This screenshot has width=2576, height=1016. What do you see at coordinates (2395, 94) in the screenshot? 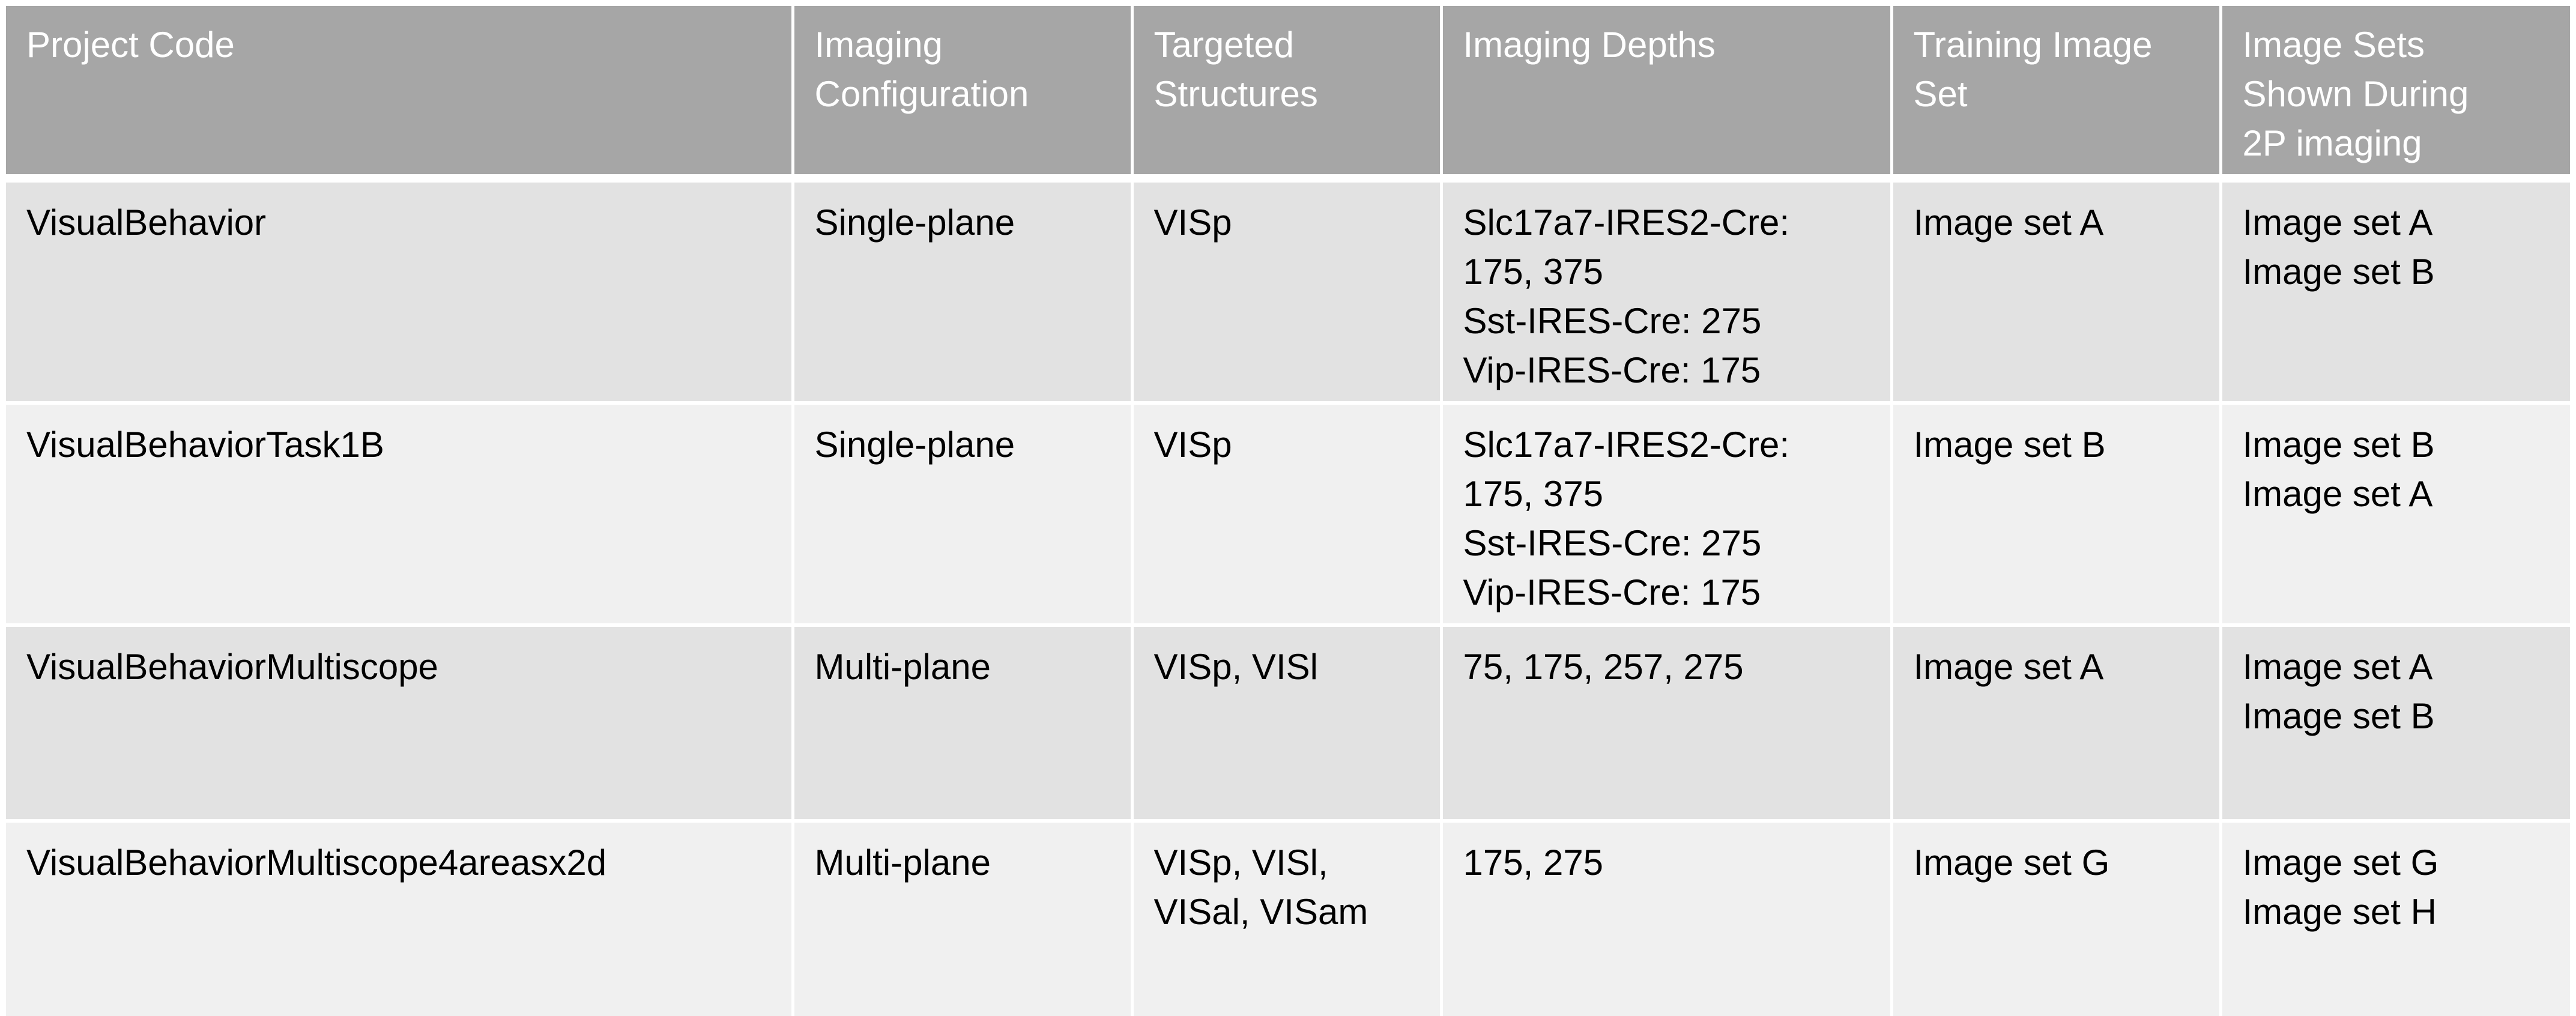
I see `header-image-sets-shown: Image Sets Shown During 2P imaging` at bounding box center [2395, 94].